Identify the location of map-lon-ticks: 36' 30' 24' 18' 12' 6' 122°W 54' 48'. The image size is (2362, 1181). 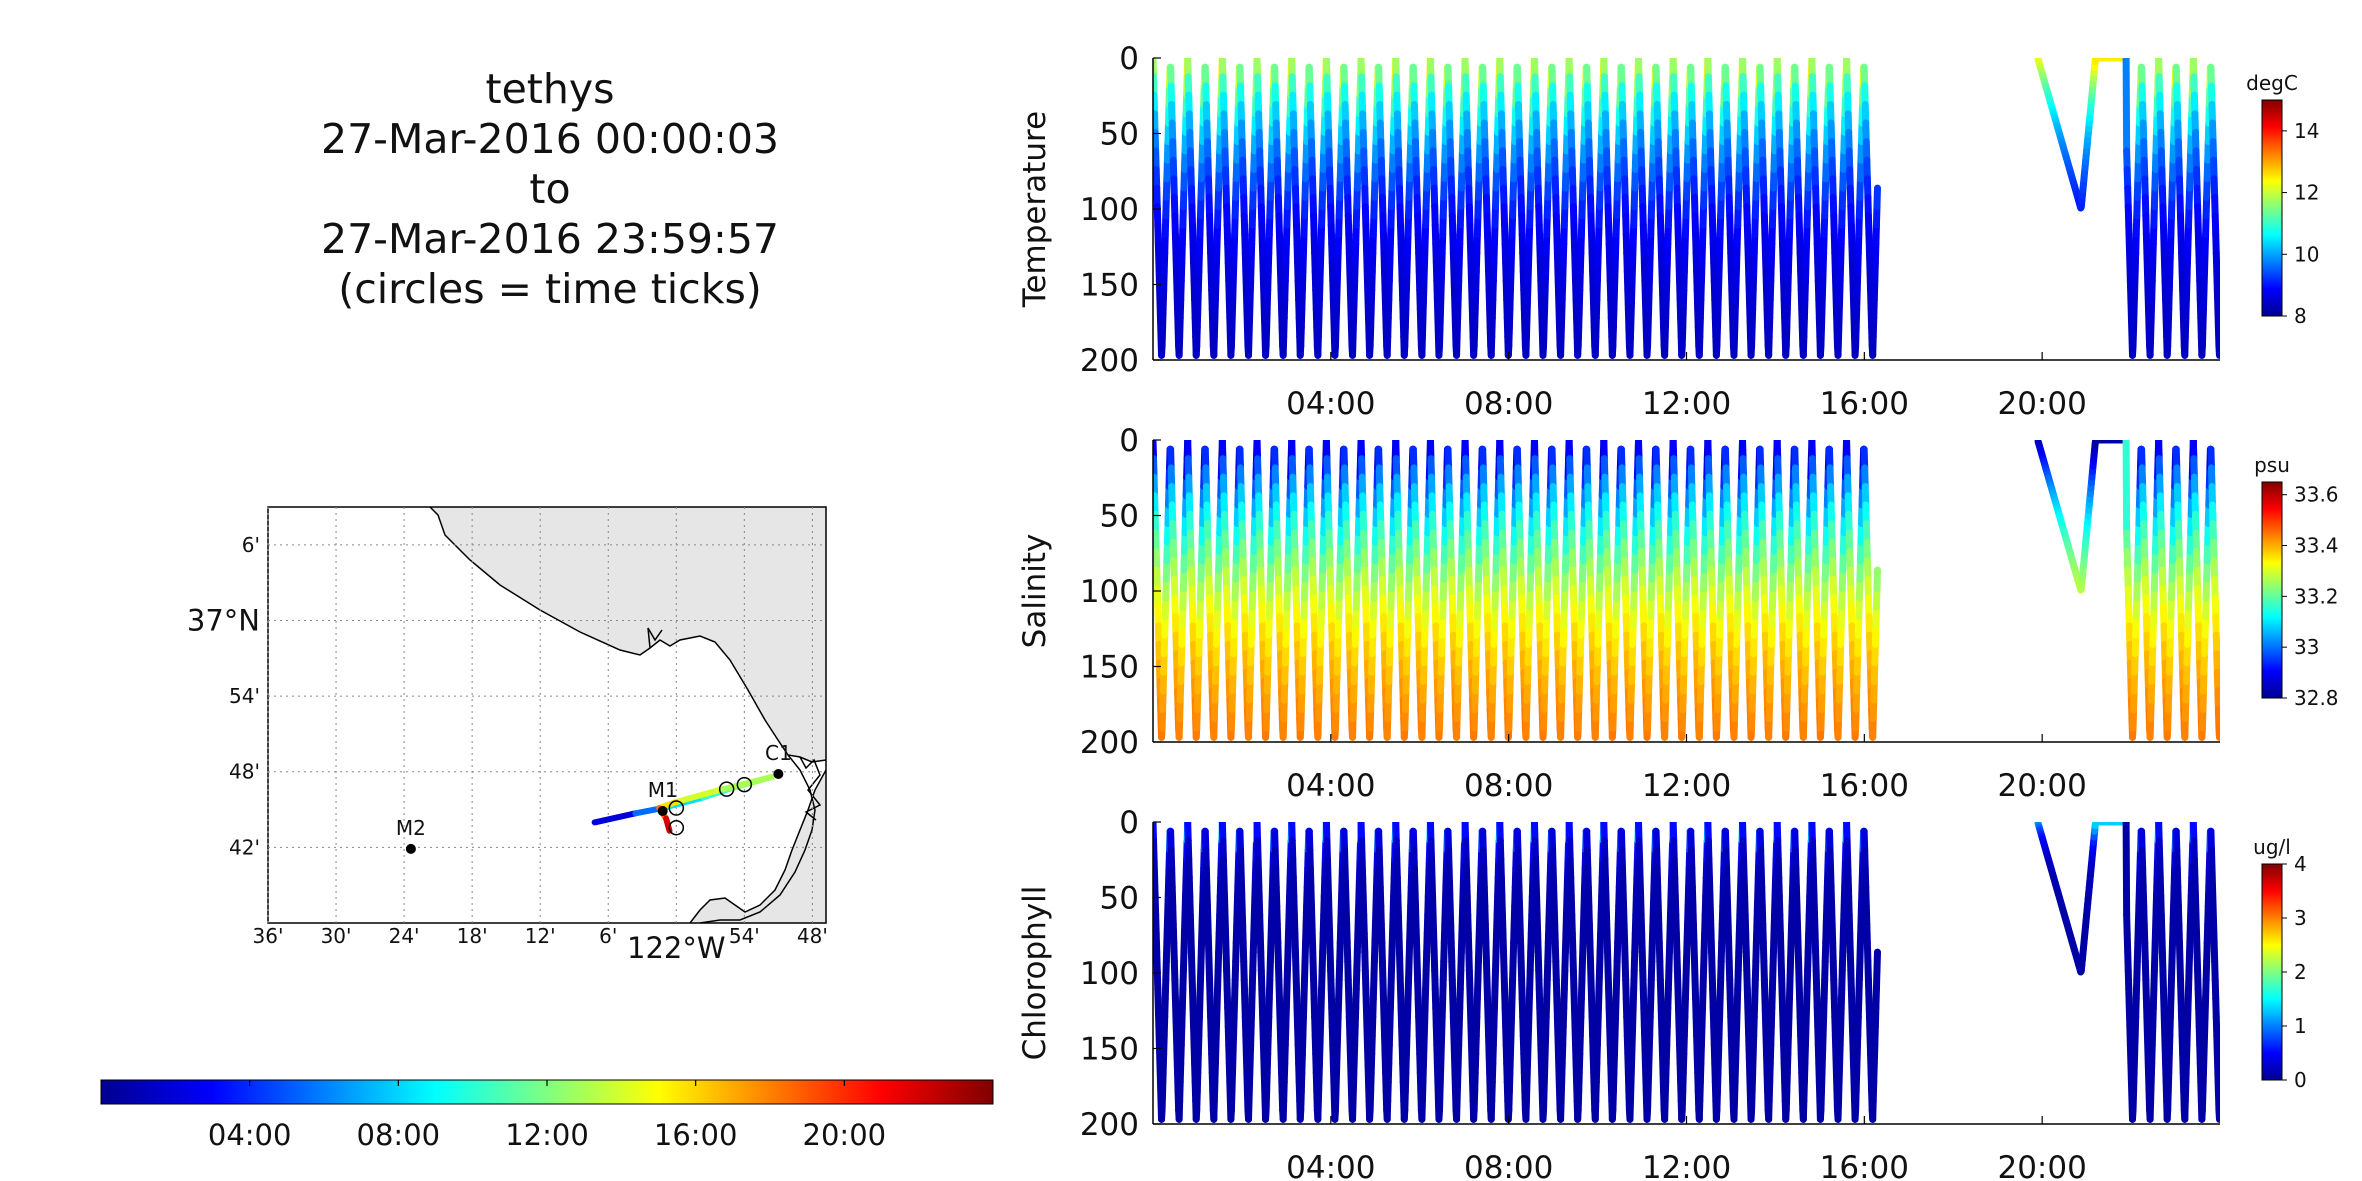
(540, 944).